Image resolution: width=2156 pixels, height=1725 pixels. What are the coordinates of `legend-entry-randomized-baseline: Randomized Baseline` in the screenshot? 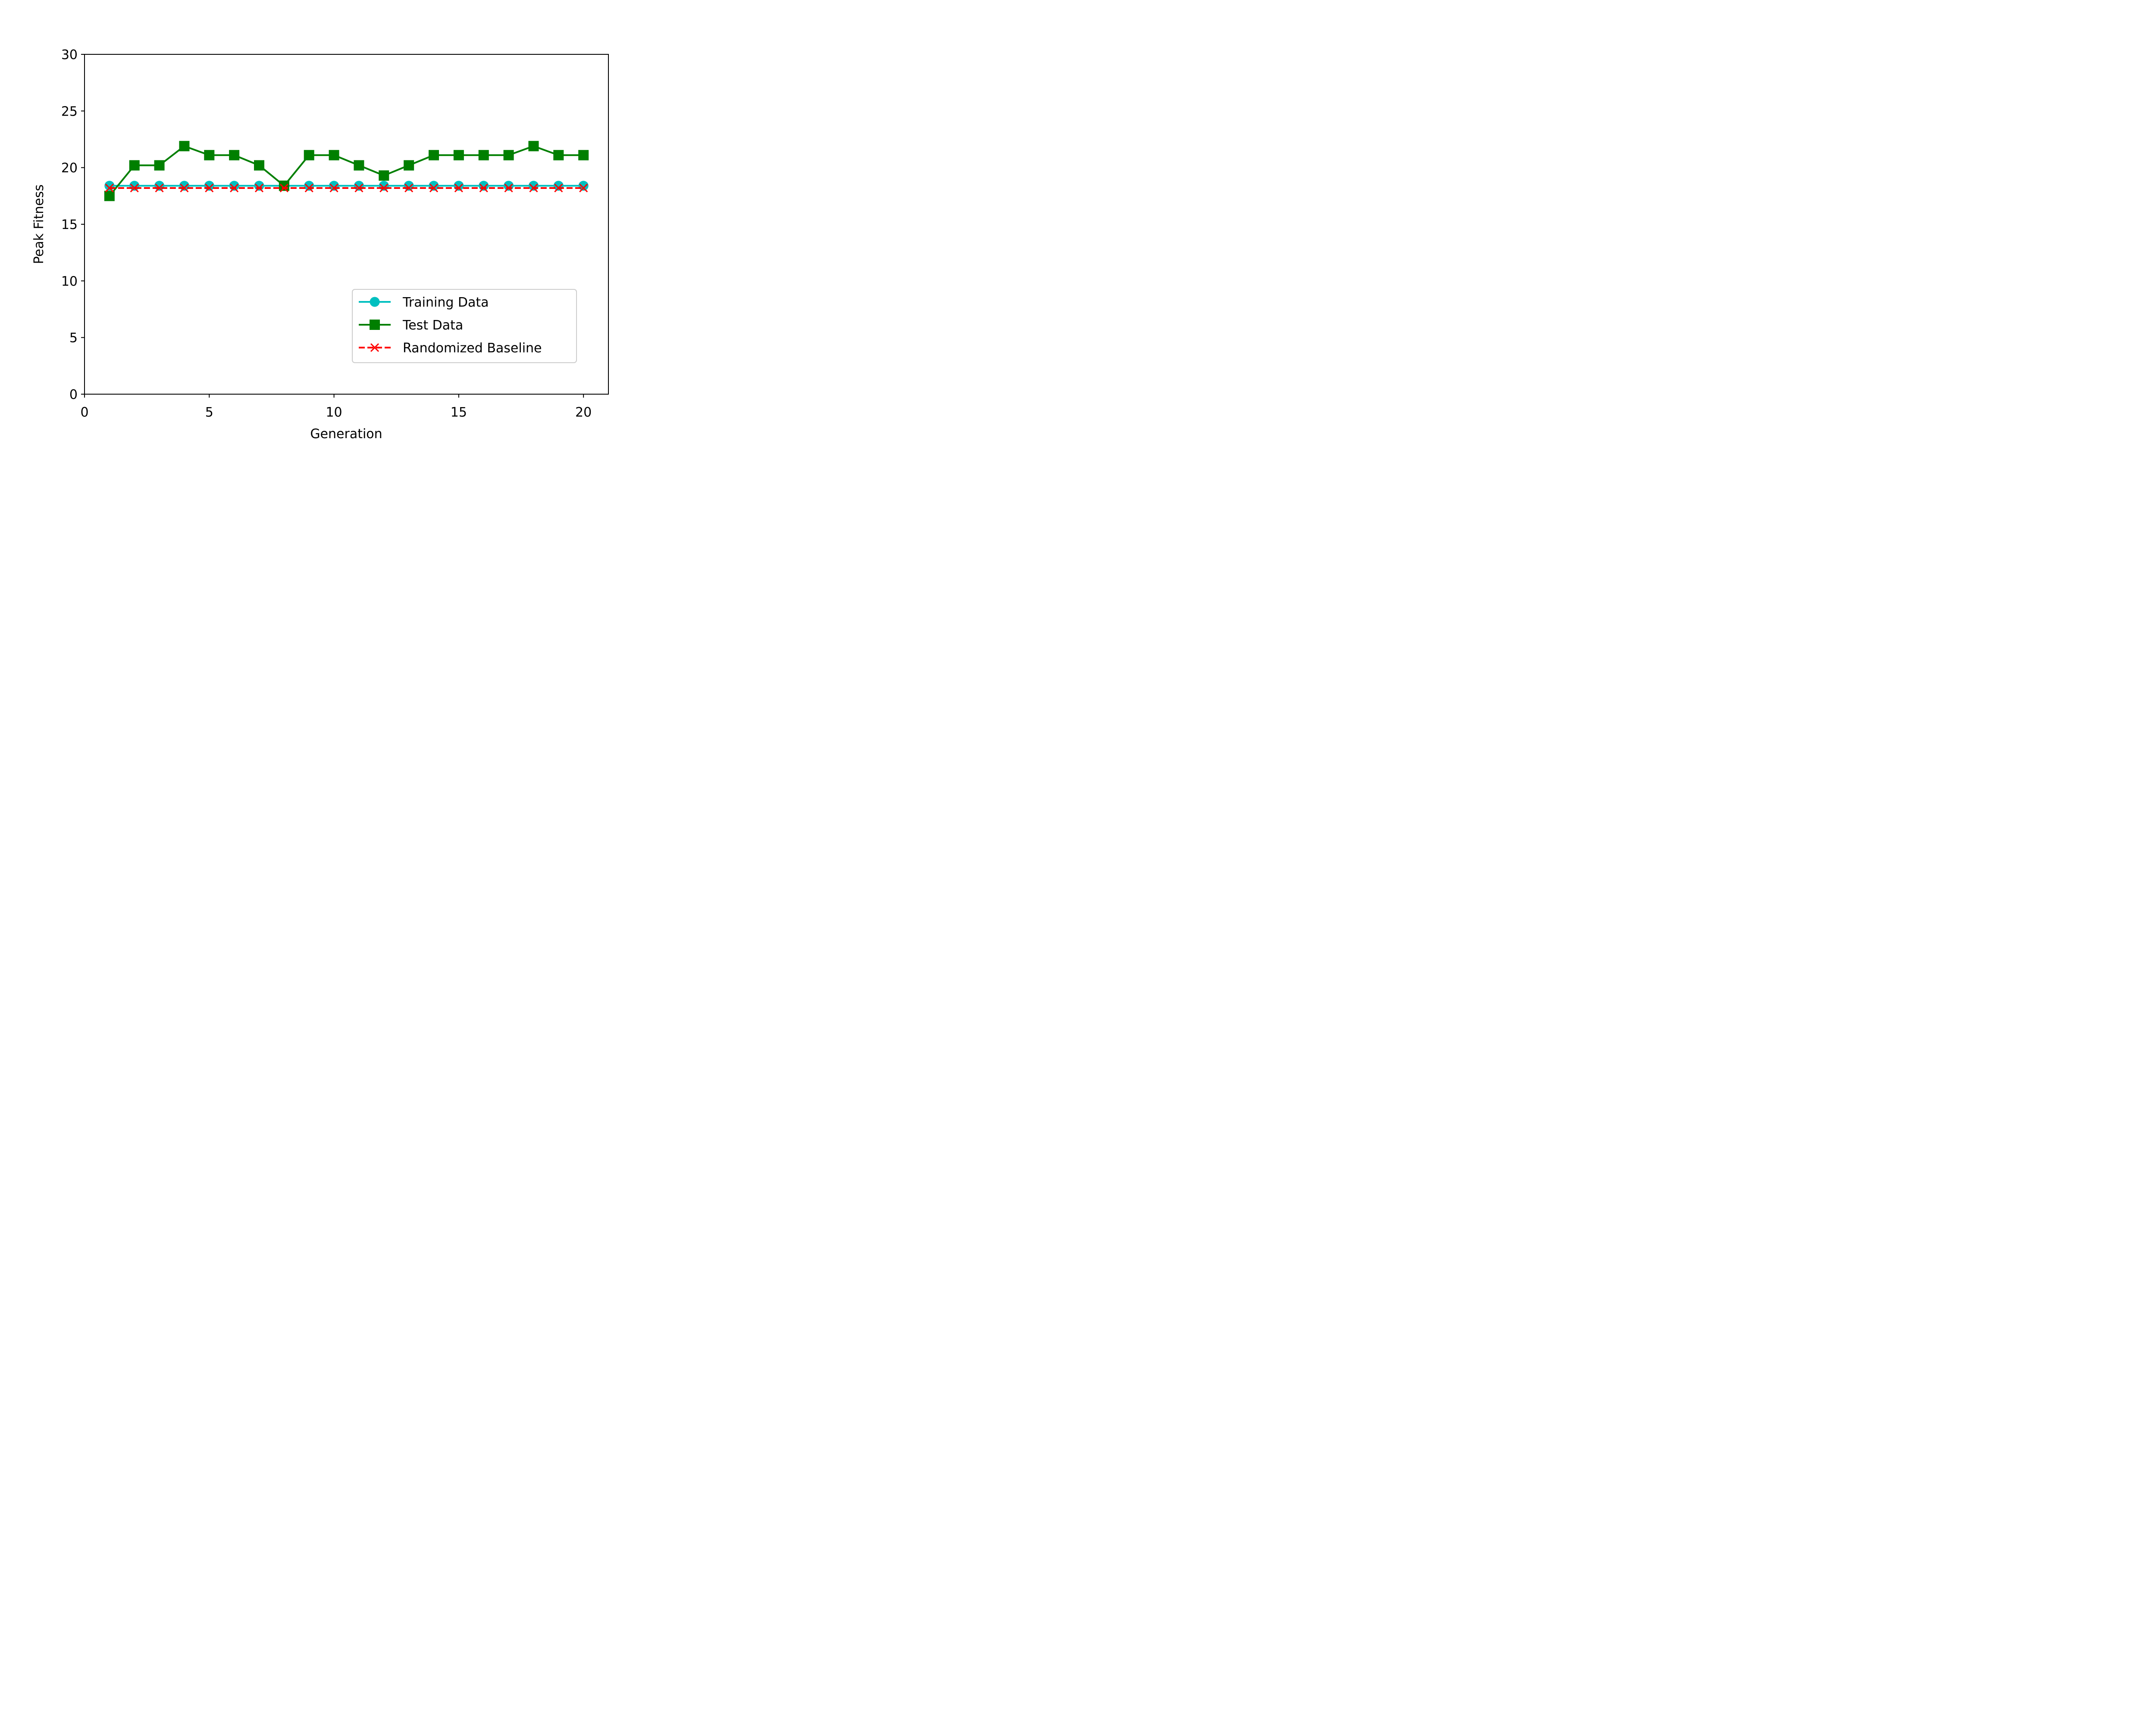 It's located at (450, 348).